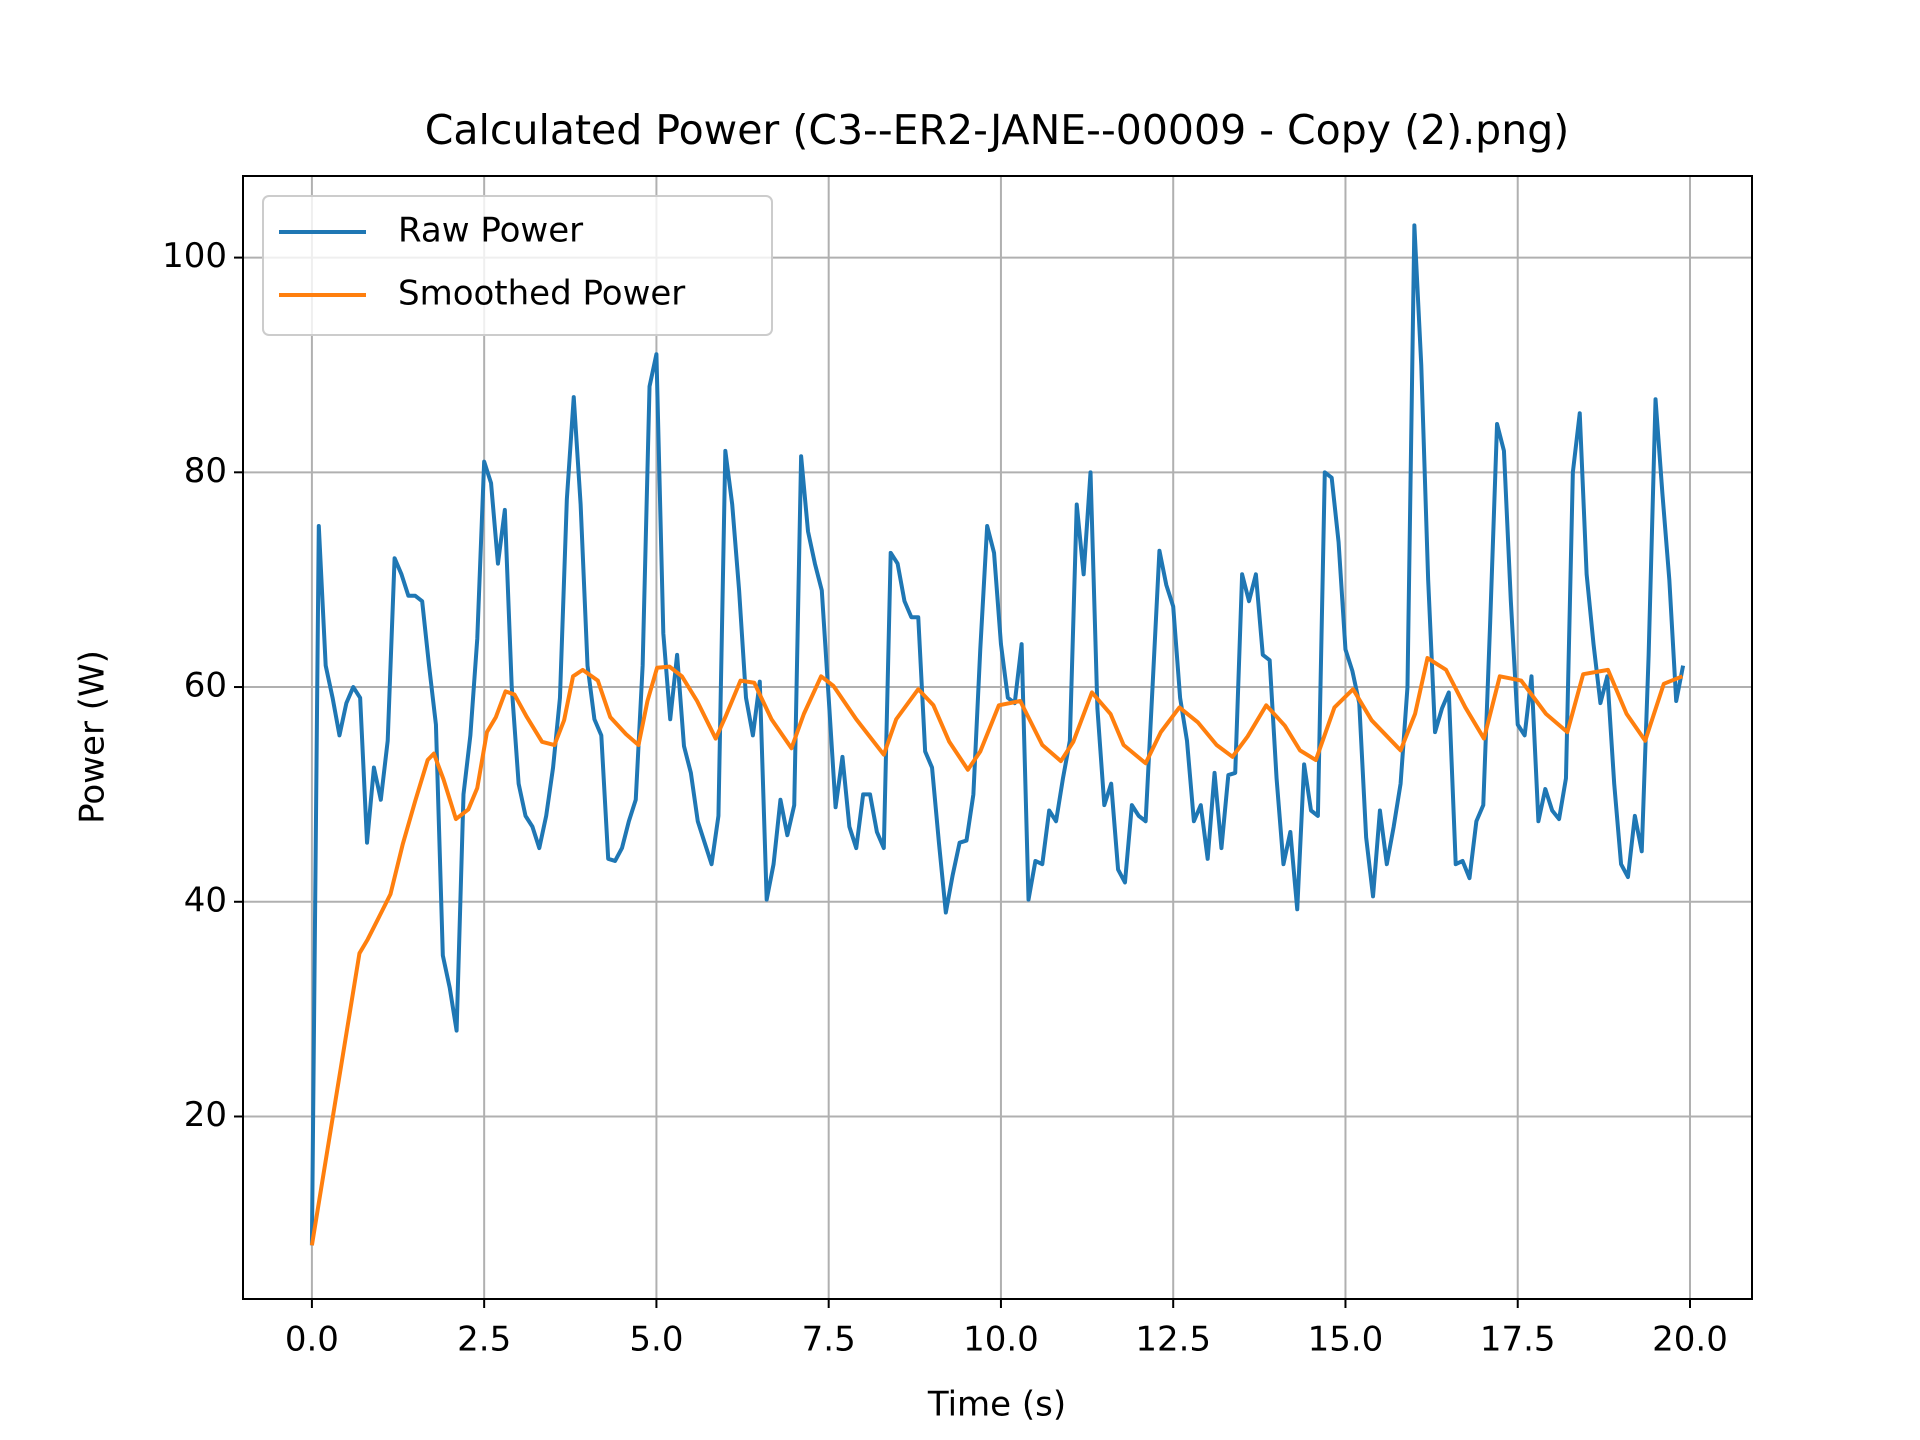 This screenshot has width=1920, height=1440. I want to click on x-tick-label: 12.5, so click(1173, 1340).